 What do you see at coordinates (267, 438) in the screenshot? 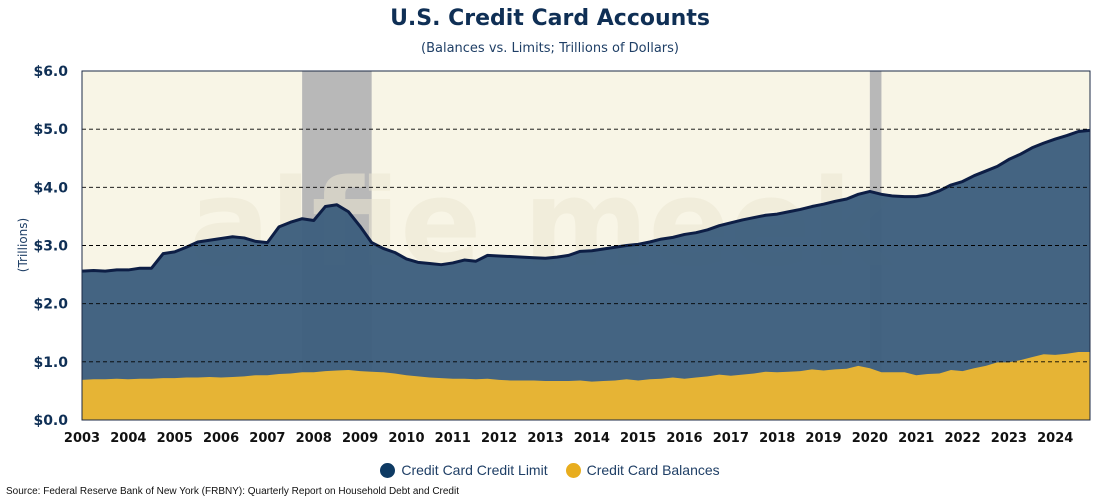
I see `x-tick-label: 2007` at bounding box center [267, 438].